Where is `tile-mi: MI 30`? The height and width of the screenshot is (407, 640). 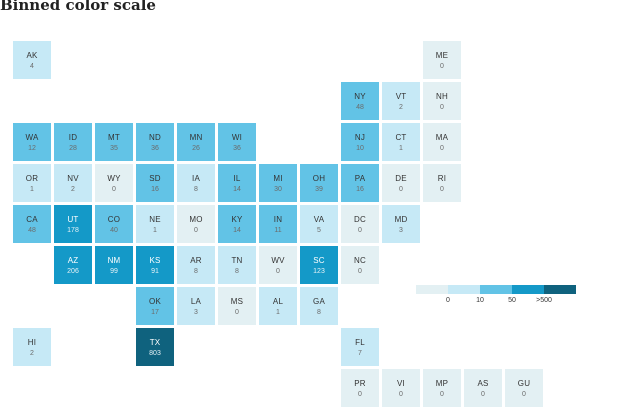
tile-mi: MI 30 is located at coordinates (278, 183).